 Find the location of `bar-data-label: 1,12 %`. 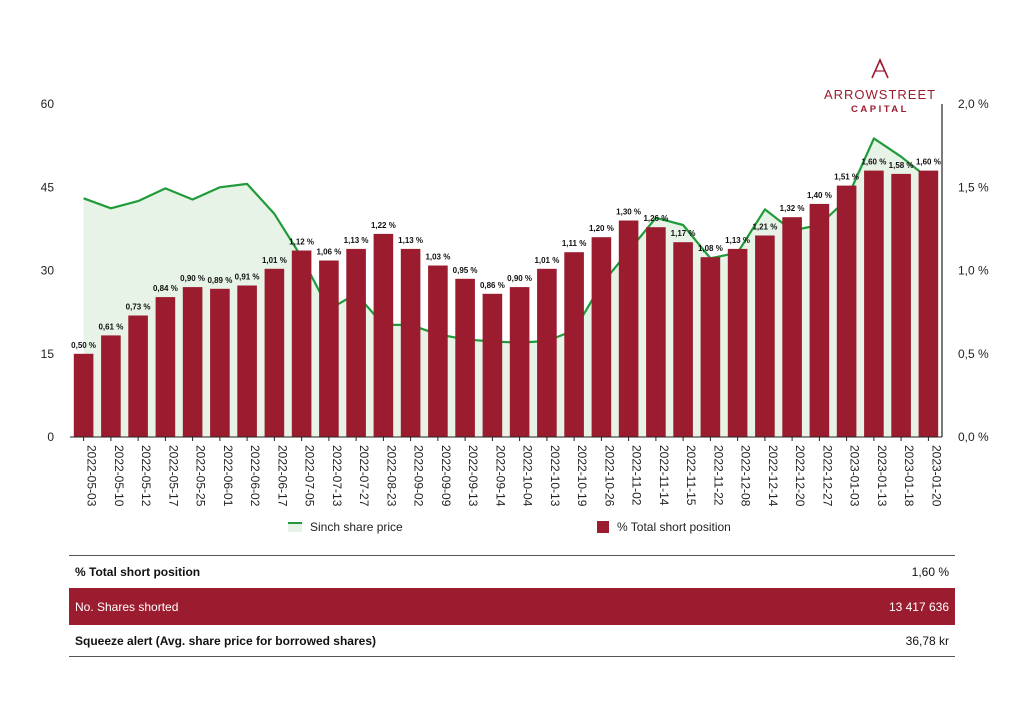

bar-data-label: 1,12 % is located at coordinates (301, 242).